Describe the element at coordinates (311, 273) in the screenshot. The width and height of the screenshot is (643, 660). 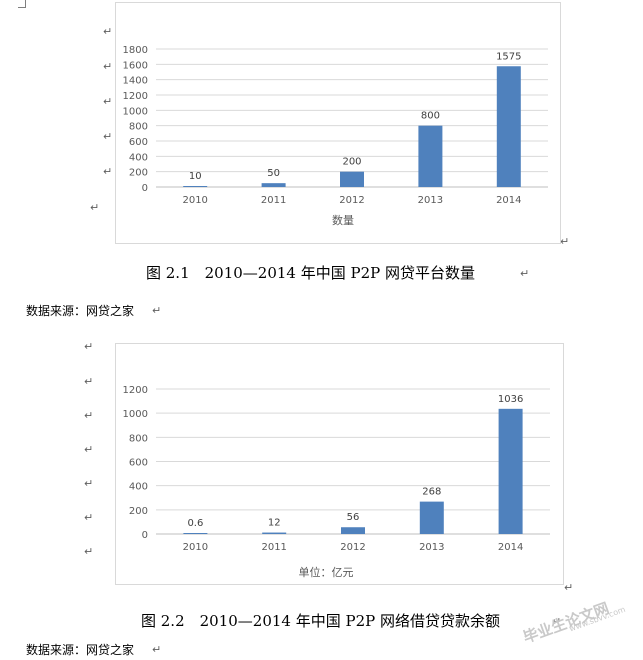
I see `figure-1-caption: 图 2.1 2010—2014 年中国 P2P 网贷平台数量` at that location.